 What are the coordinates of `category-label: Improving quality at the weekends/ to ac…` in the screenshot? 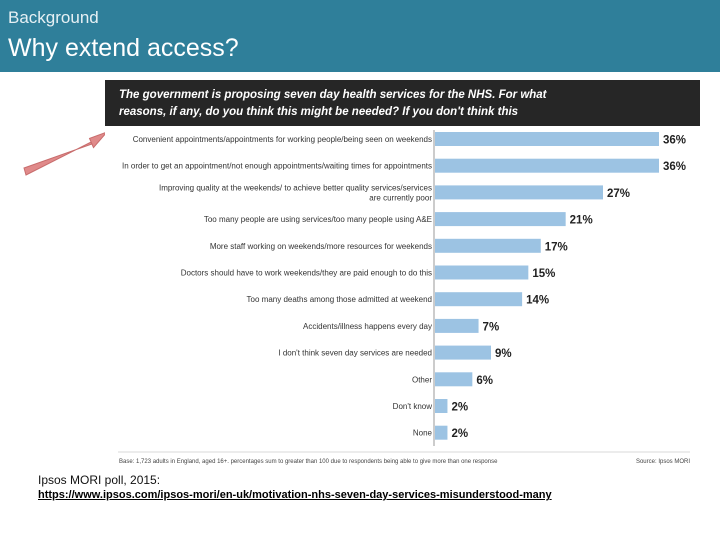 It's located at (295, 192).